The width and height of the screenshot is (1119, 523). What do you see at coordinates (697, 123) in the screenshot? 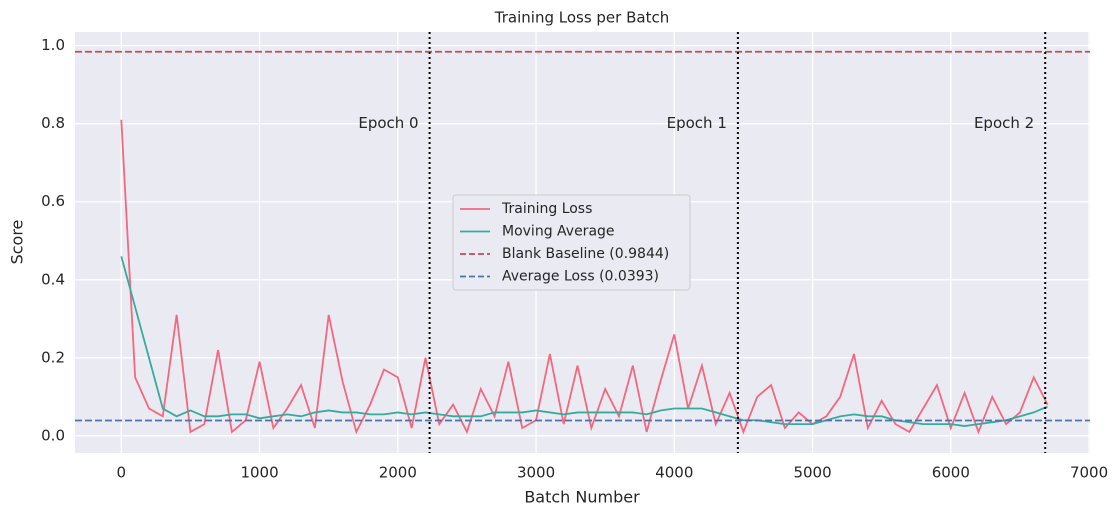
I see `epoch-label: Epoch 1` at bounding box center [697, 123].